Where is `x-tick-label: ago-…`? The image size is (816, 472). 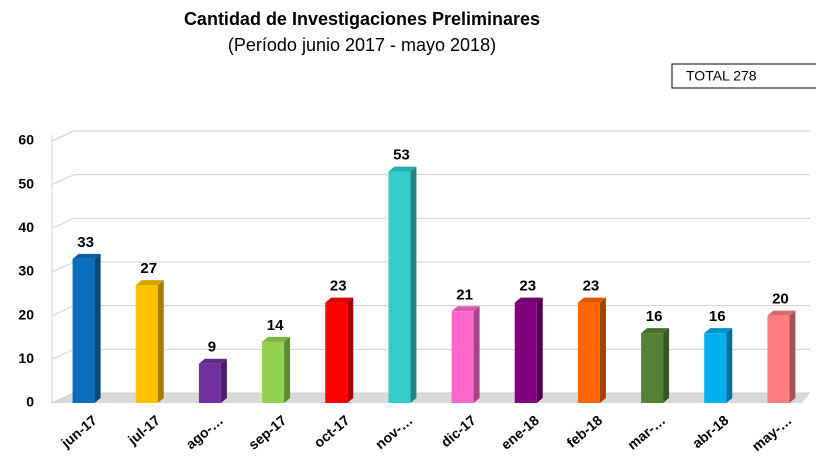
x-tick-label: ago-… is located at coordinates (205, 432).